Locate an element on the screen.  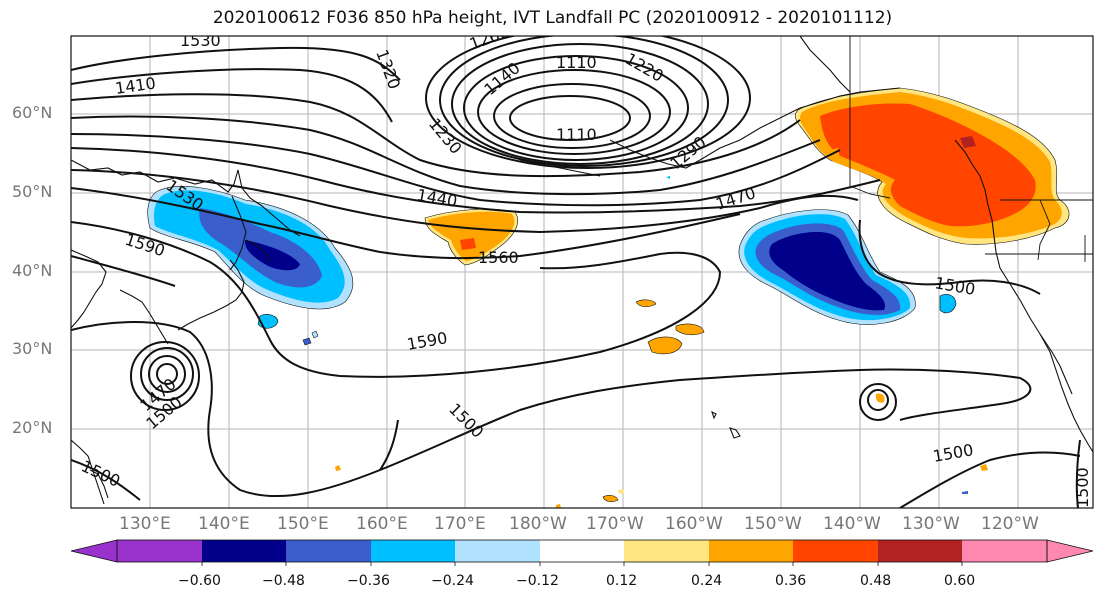
colorbar-min-extension is located at coordinates (94, 551).